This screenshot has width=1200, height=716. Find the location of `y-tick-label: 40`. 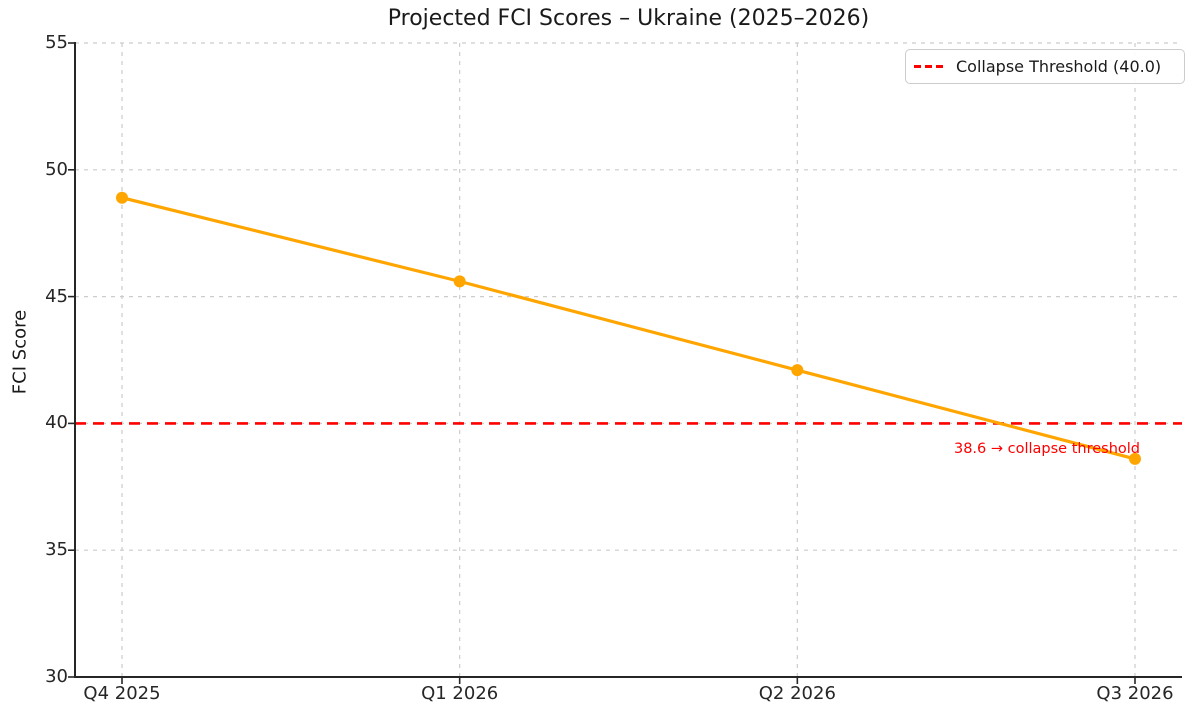

y-tick-label: 40 is located at coordinates (56, 423).